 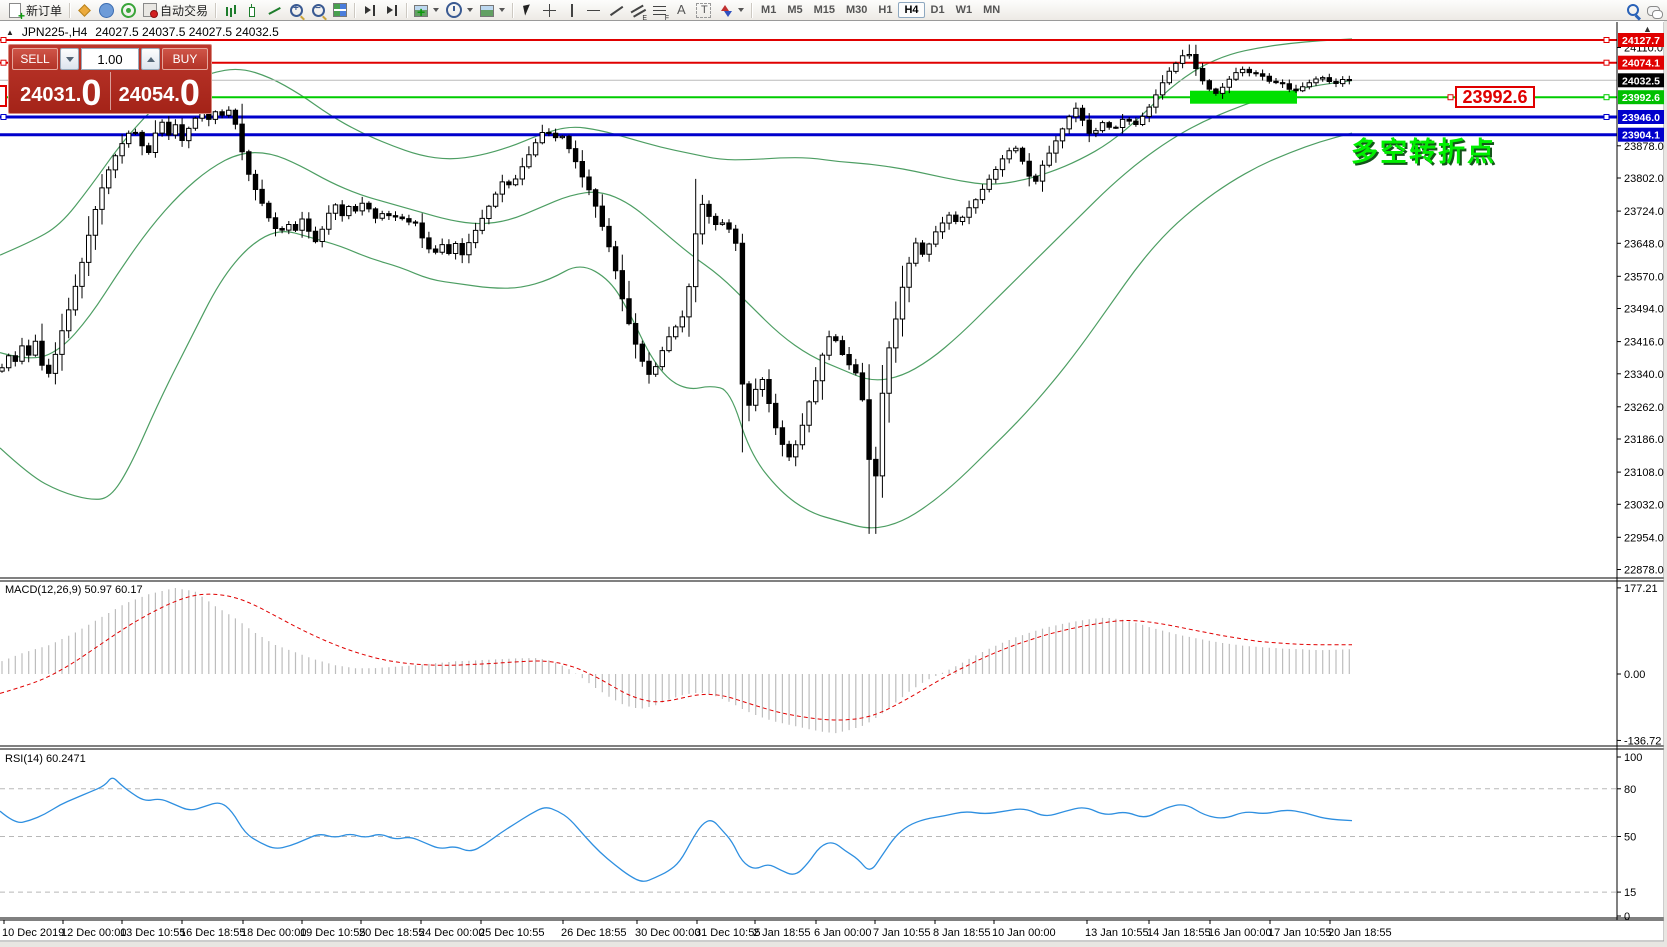 I want to click on chat-button, so click(x=1653, y=10).